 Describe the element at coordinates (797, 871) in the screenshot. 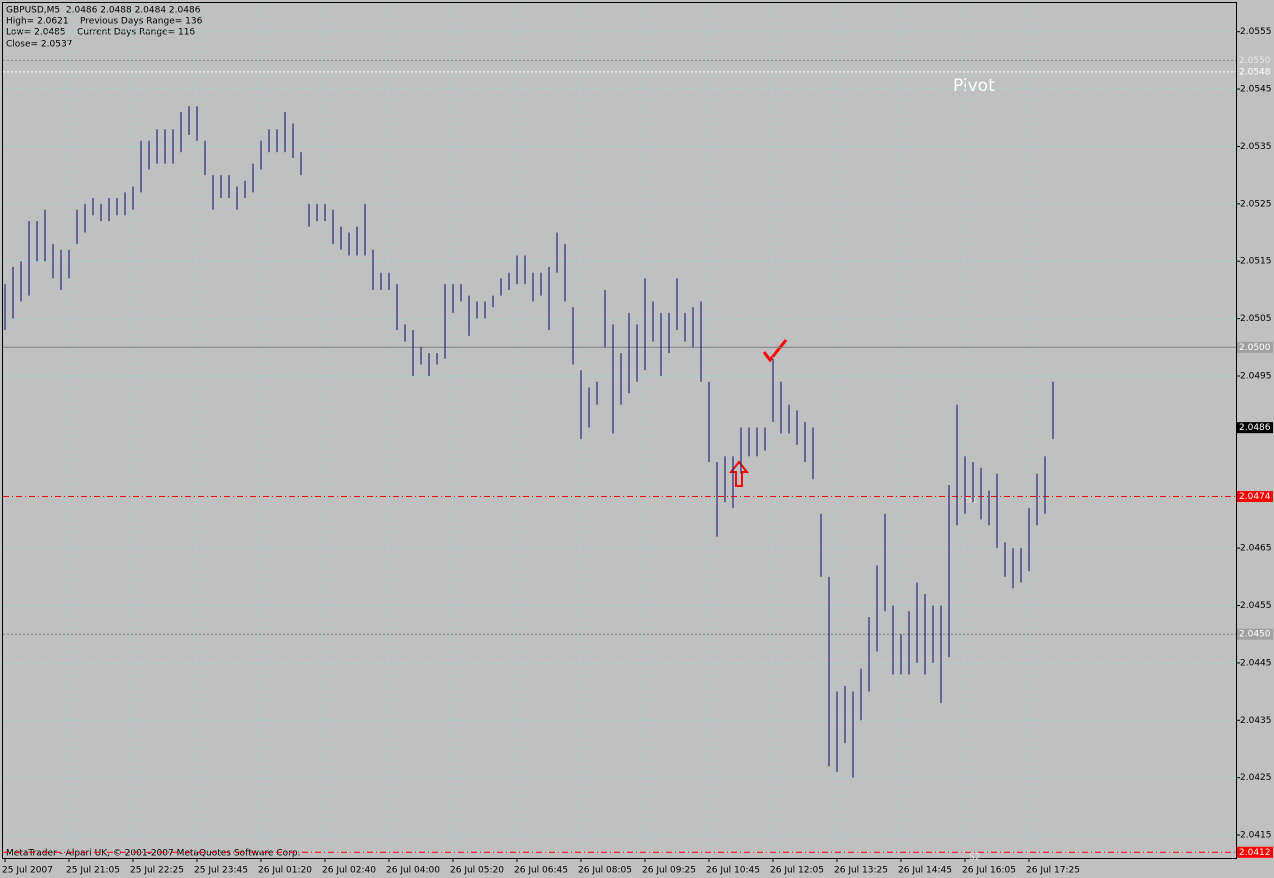

I see `x-tick-label: 26 Jul 12:05` at that location.